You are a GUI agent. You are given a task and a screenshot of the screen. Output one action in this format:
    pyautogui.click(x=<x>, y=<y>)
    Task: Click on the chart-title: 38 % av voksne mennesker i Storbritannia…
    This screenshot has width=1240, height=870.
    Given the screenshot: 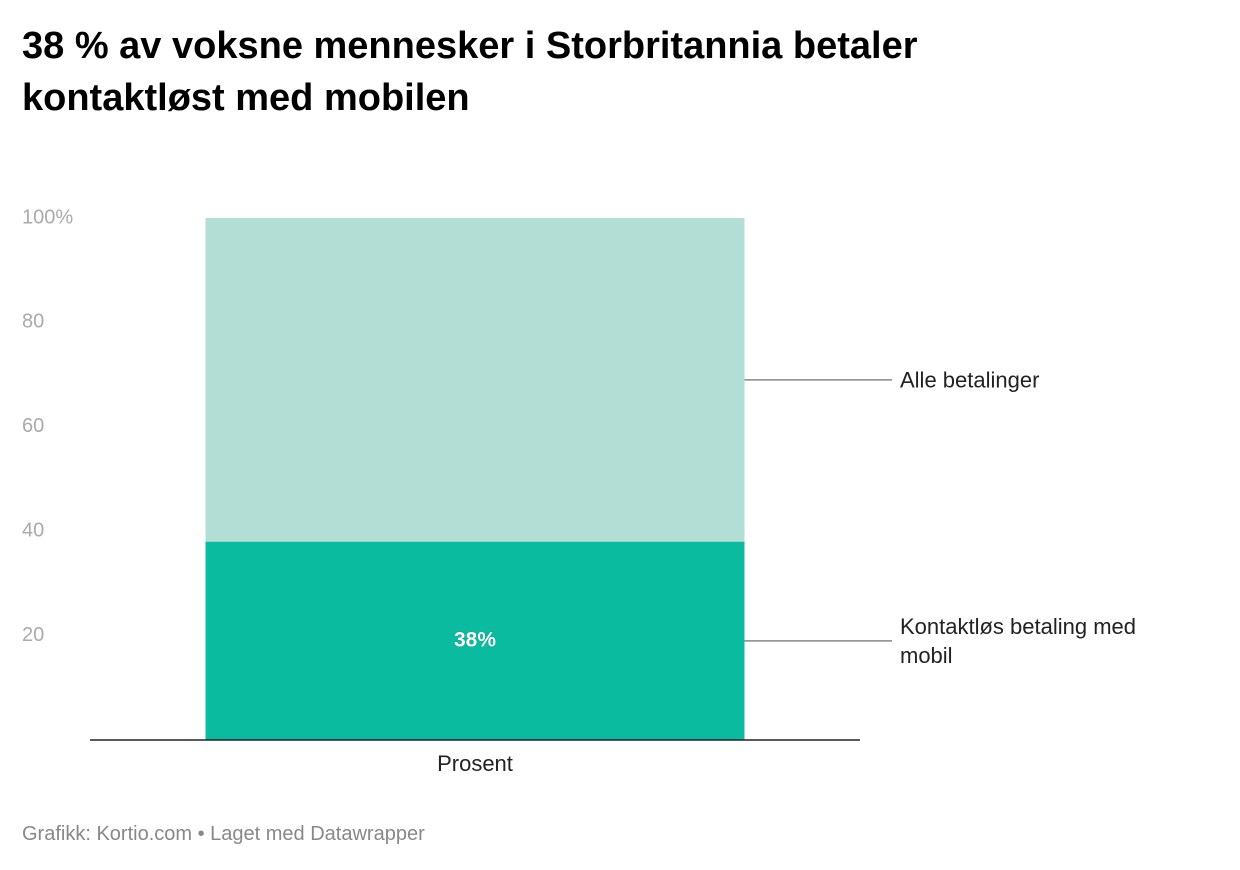 What is the action you would take?
    pyautogui.click(x=470, y=72)
    